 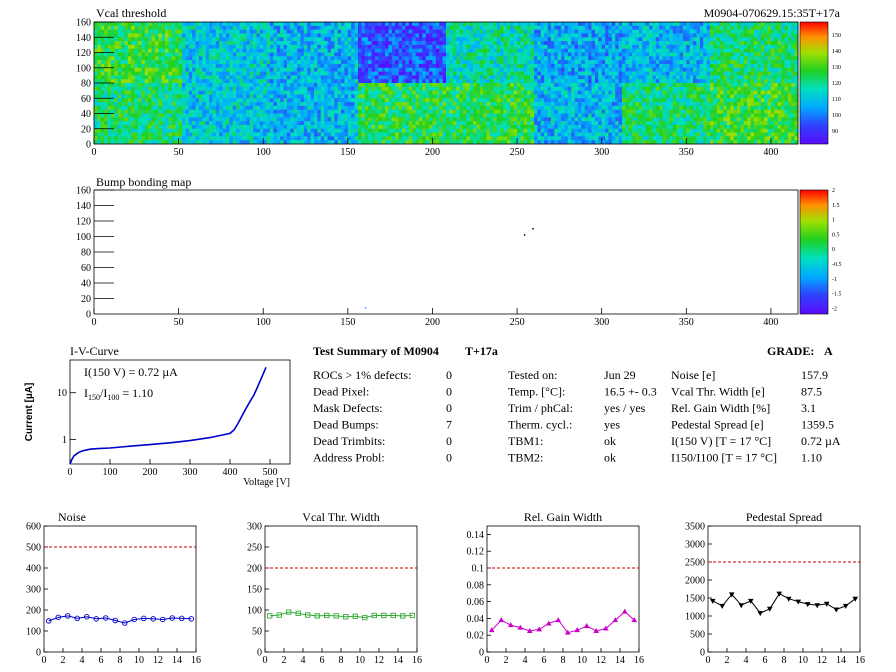 I want to click on summary-result-value: 87.5, so click(x=811, y=392).